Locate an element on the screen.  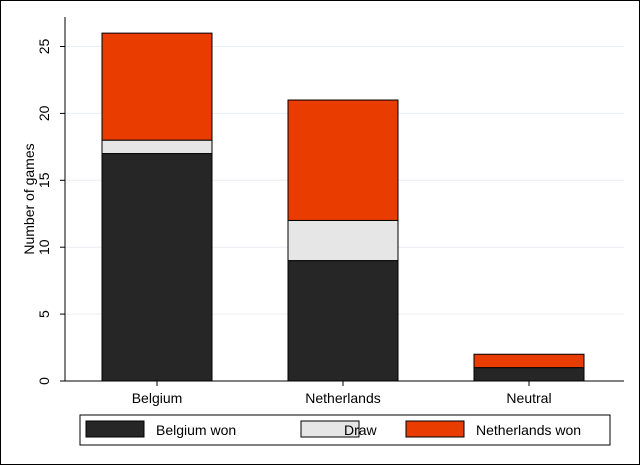
x-tick-label: Neutral is located at coordinates (528, 398).